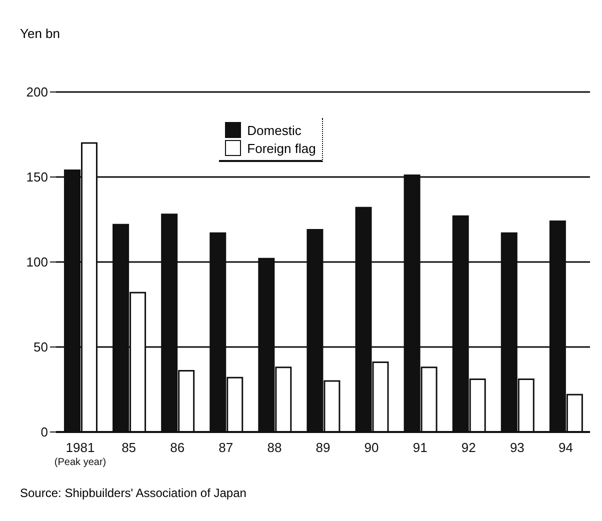 This screenshot has height=521, width=602. What do you see at coordinates (420, 447) in the screenshot?
I see `x-tick-label: 91` at bounding box center [420, 447].